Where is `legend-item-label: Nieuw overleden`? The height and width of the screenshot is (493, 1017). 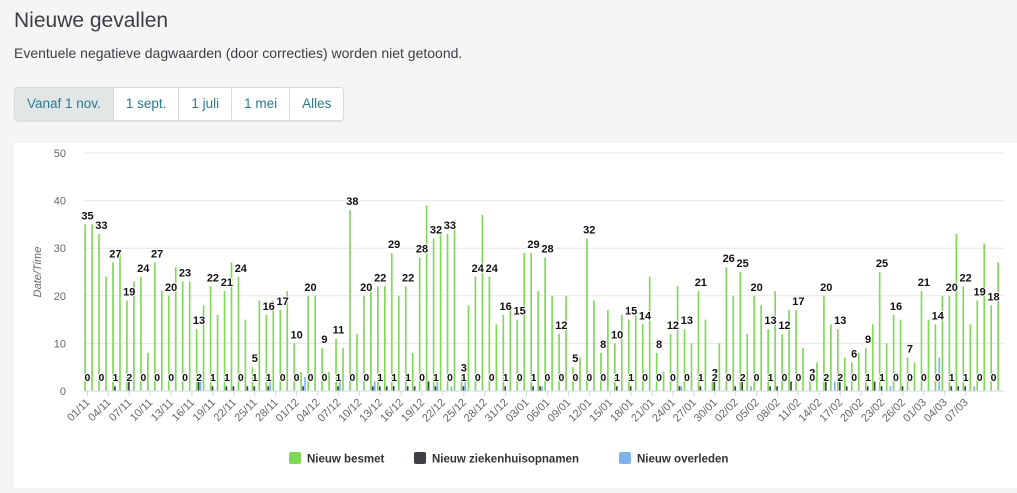 legend-item-label: Nieuw overleden is located at coordinates (682, 460).